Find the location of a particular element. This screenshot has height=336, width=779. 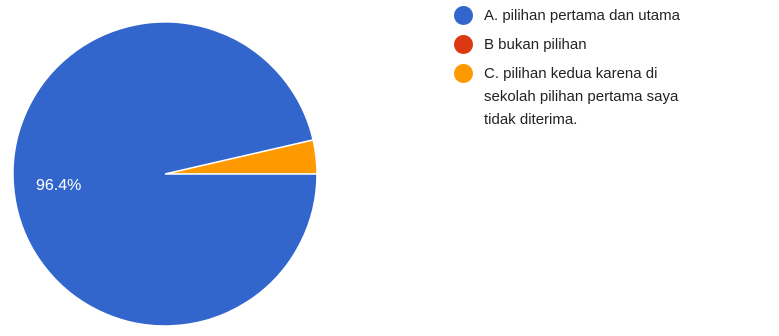

legend-label-b: B bukan pilihan is located at coordinates (535, 44).